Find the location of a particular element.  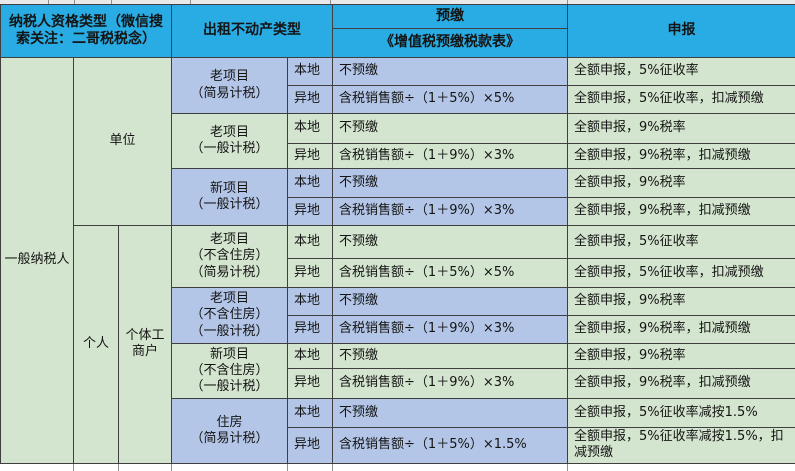

cell-location-r2: 异地 is located at coordinates (310, 99).